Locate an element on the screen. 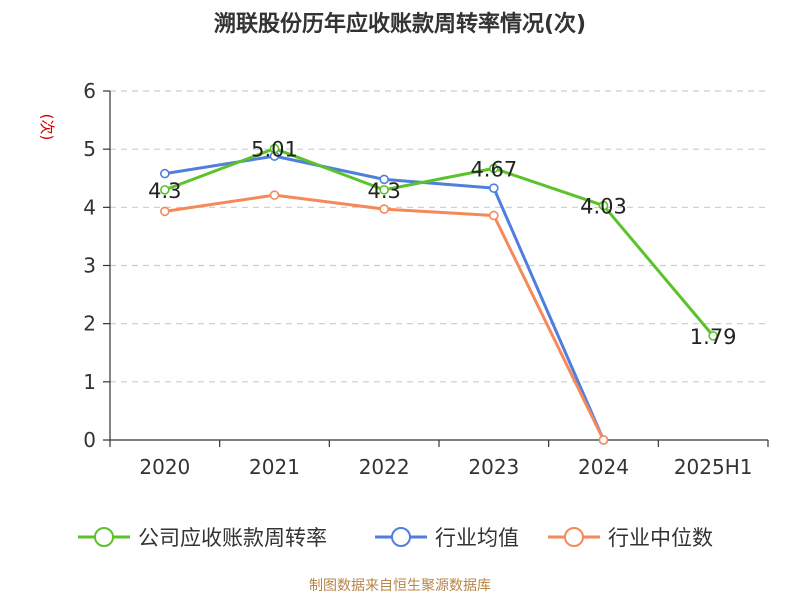  data-label: 1.79 is located at coordinates (713, 337).